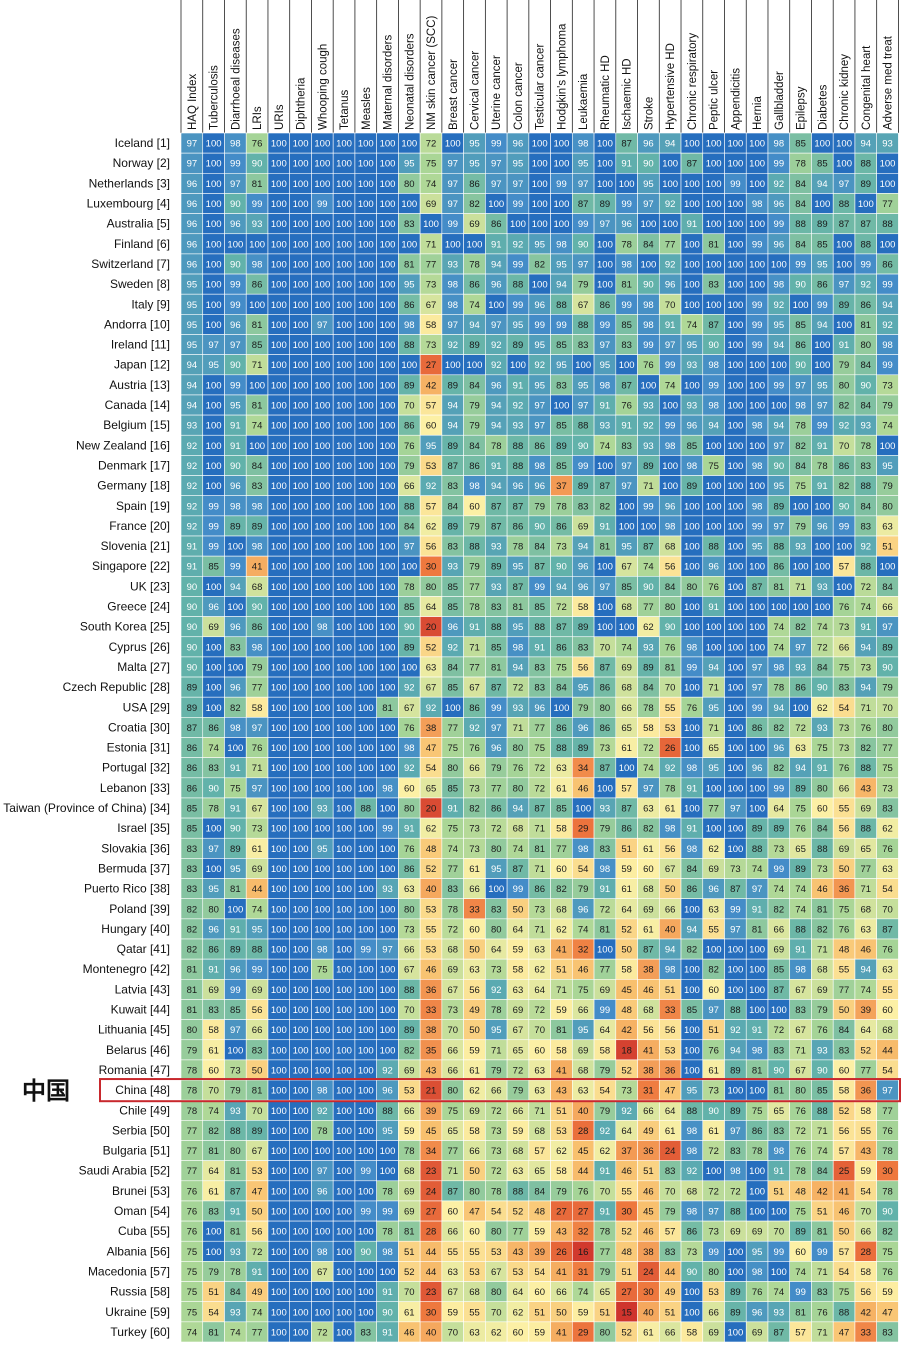  Describe the element at coordinates (518, 667) in the screenshot. I see `cell-value: 94` at that location.